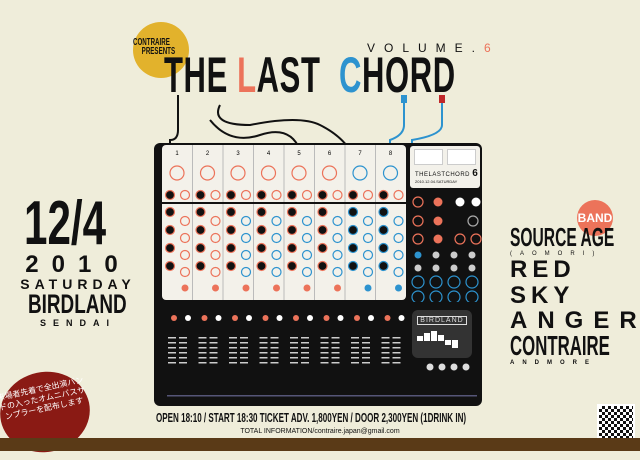 This screenshot has width=640, height=460. What do you see at coordinates (177, 154) in the screenshot?
I see `channel-number: 1` at bounding box center [177, 154].